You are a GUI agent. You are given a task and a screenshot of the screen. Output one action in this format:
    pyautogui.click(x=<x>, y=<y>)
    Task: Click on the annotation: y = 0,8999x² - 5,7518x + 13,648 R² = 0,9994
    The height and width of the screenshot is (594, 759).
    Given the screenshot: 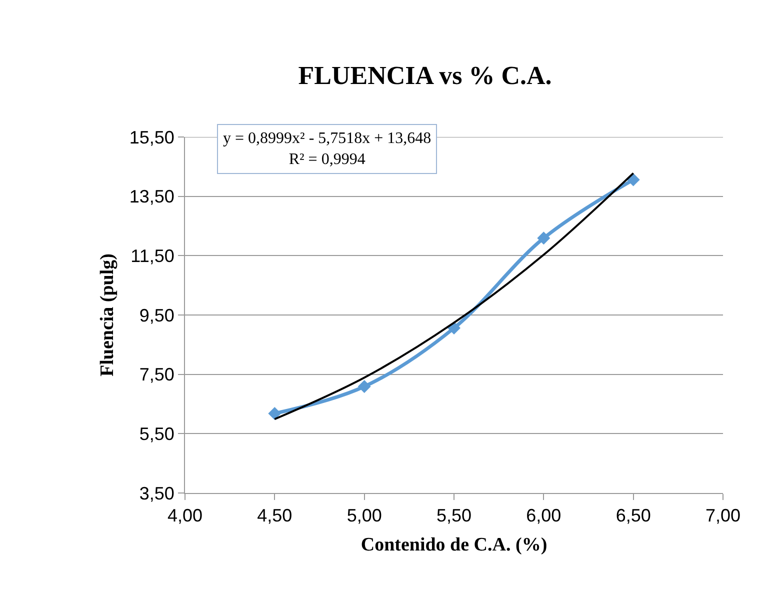 What is the action you would take?
    pyautogui.click(x=327, y=149)
    